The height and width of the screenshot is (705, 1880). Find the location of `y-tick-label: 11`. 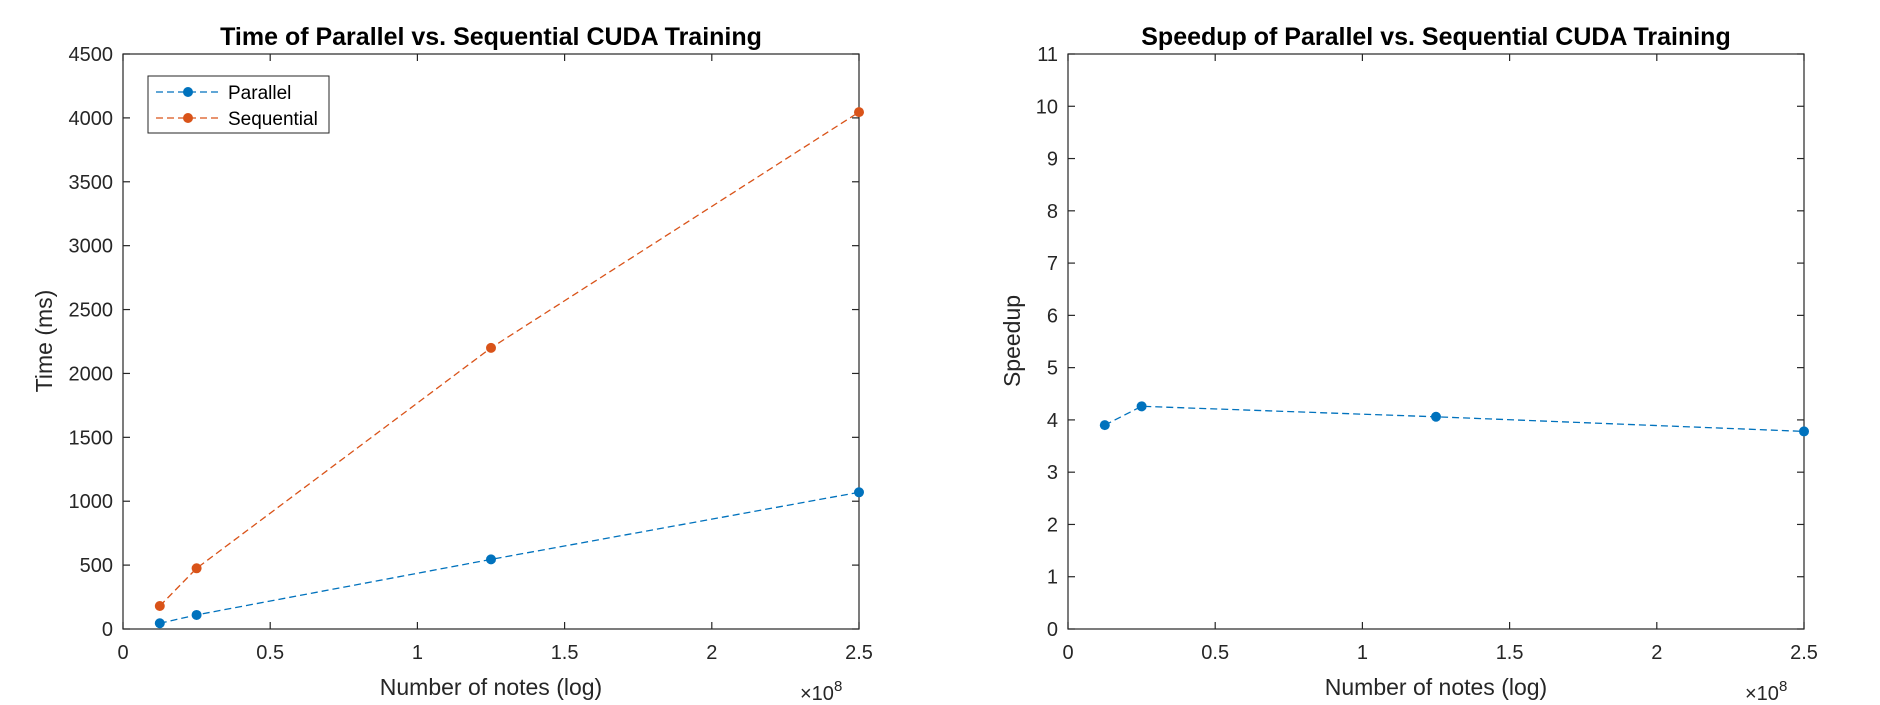

y-tick-label: 11 is located at coordinates (1047, 55).